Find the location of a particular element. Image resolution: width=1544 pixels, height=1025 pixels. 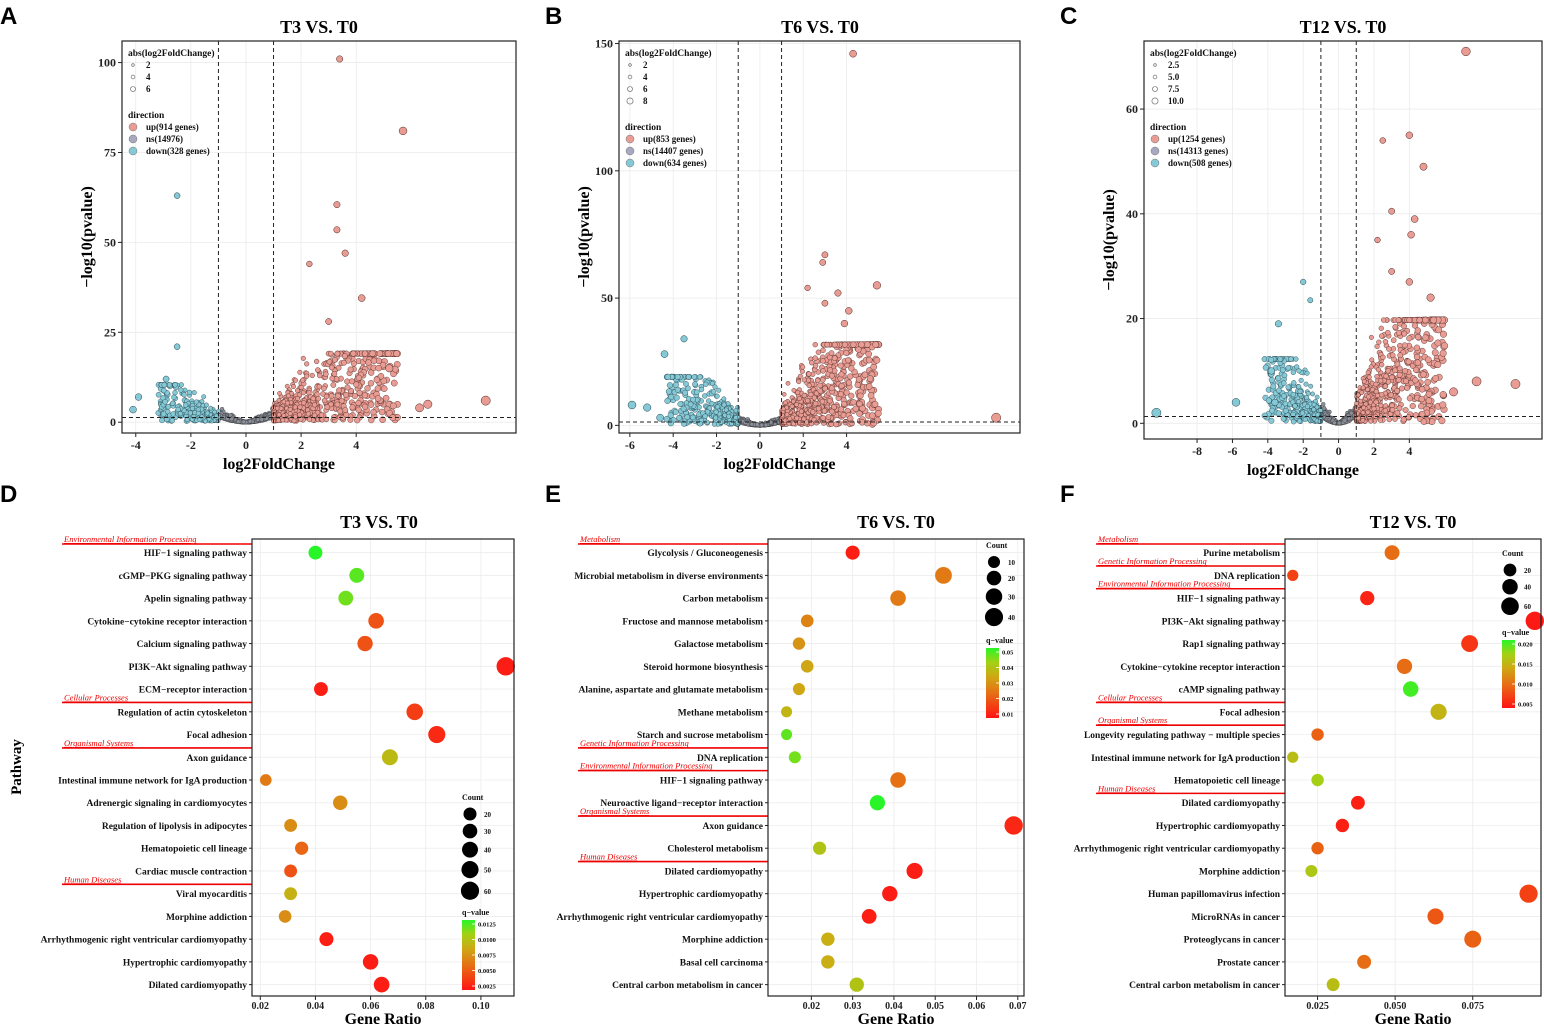

x-tick-label: 2 is located at coordinates (301, 445).